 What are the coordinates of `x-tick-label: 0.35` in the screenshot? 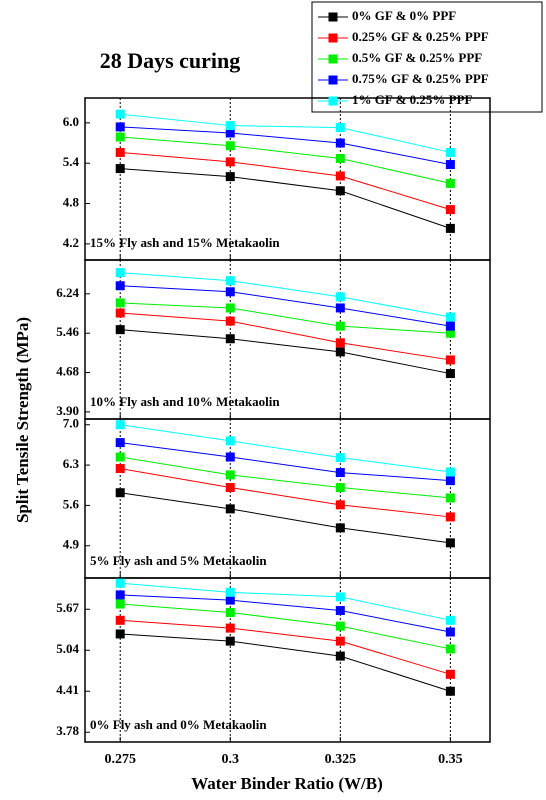 It's located at (450, 759).